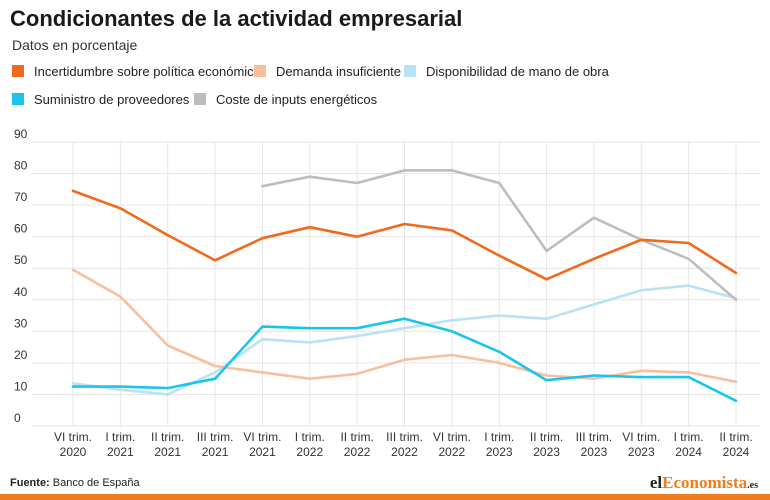 The image size is (770, 500). I want to click on y-tick-label: 20, so click(21, 355).